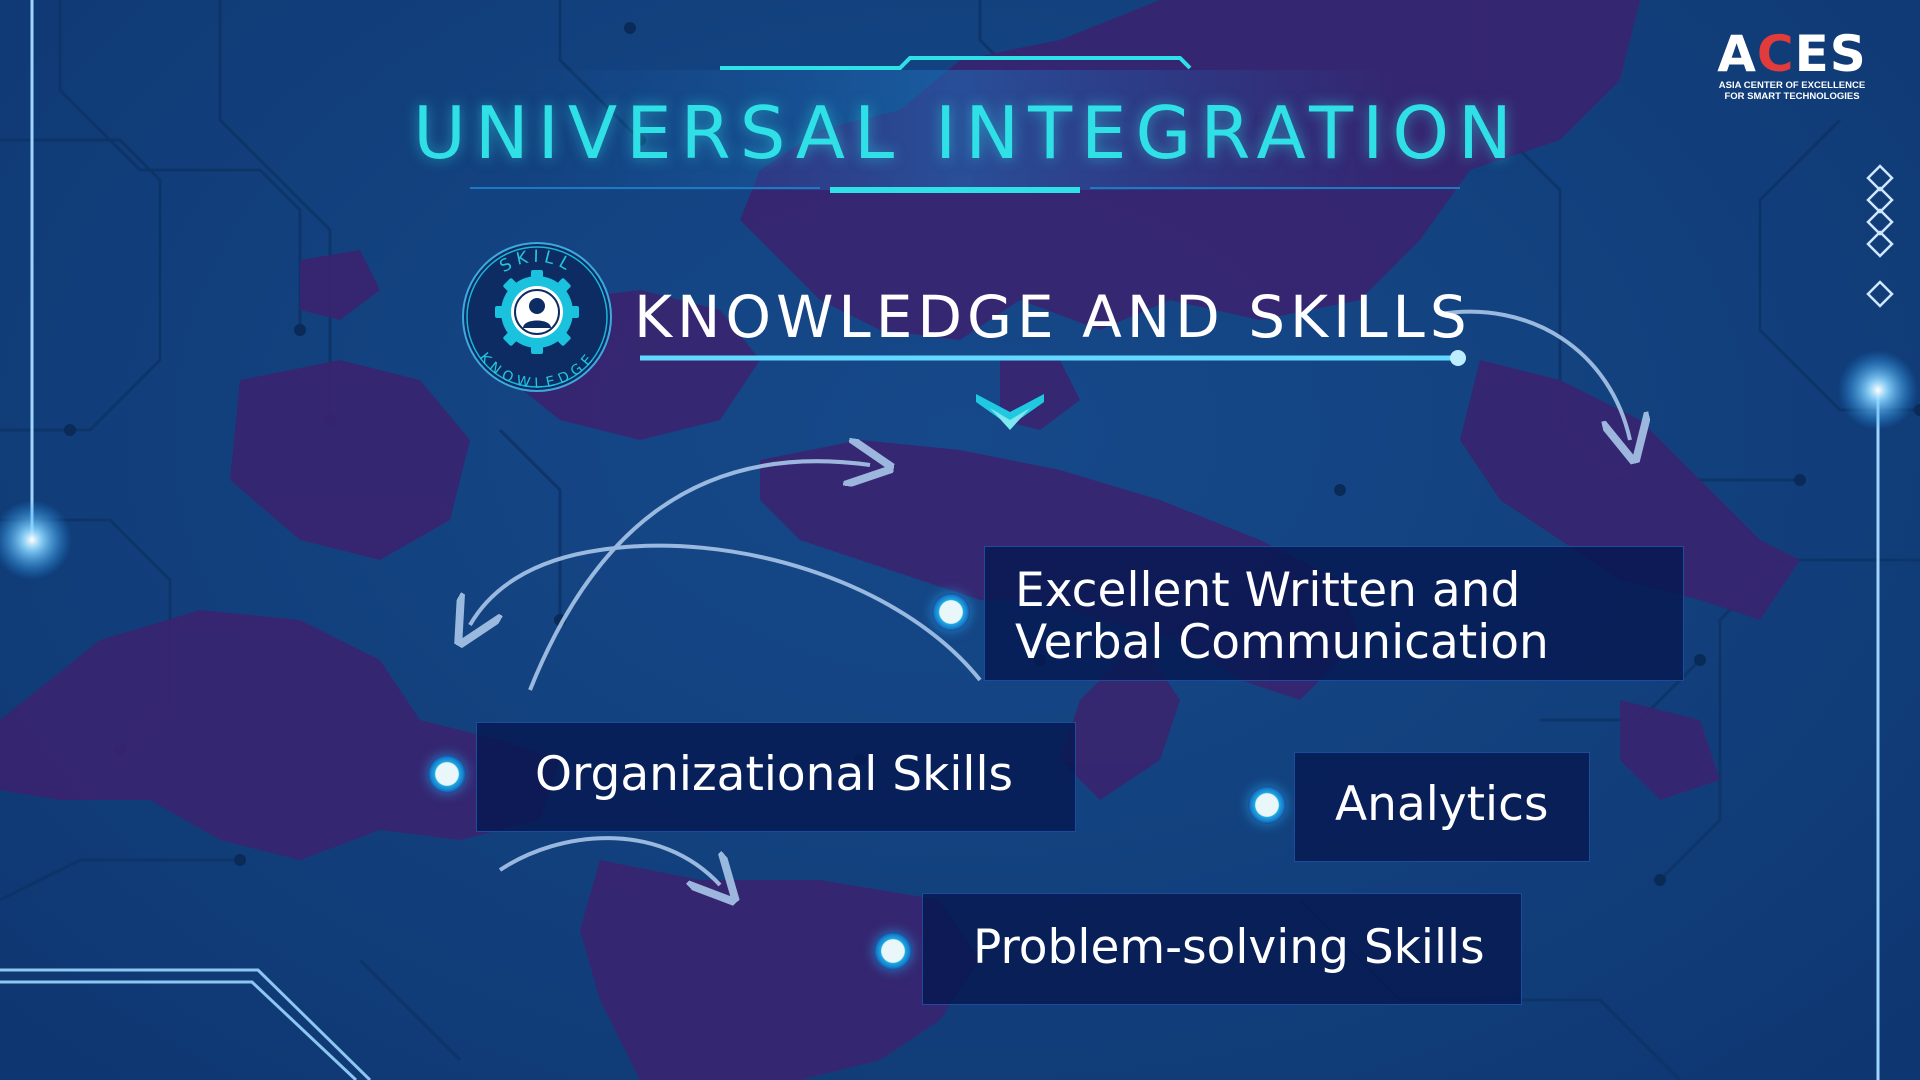 The width and height of the screenshot is (1920, 1080). I want to click on logo-line-1: ASIA CENTER OF EXCELLENCE, so click(1792, 85).